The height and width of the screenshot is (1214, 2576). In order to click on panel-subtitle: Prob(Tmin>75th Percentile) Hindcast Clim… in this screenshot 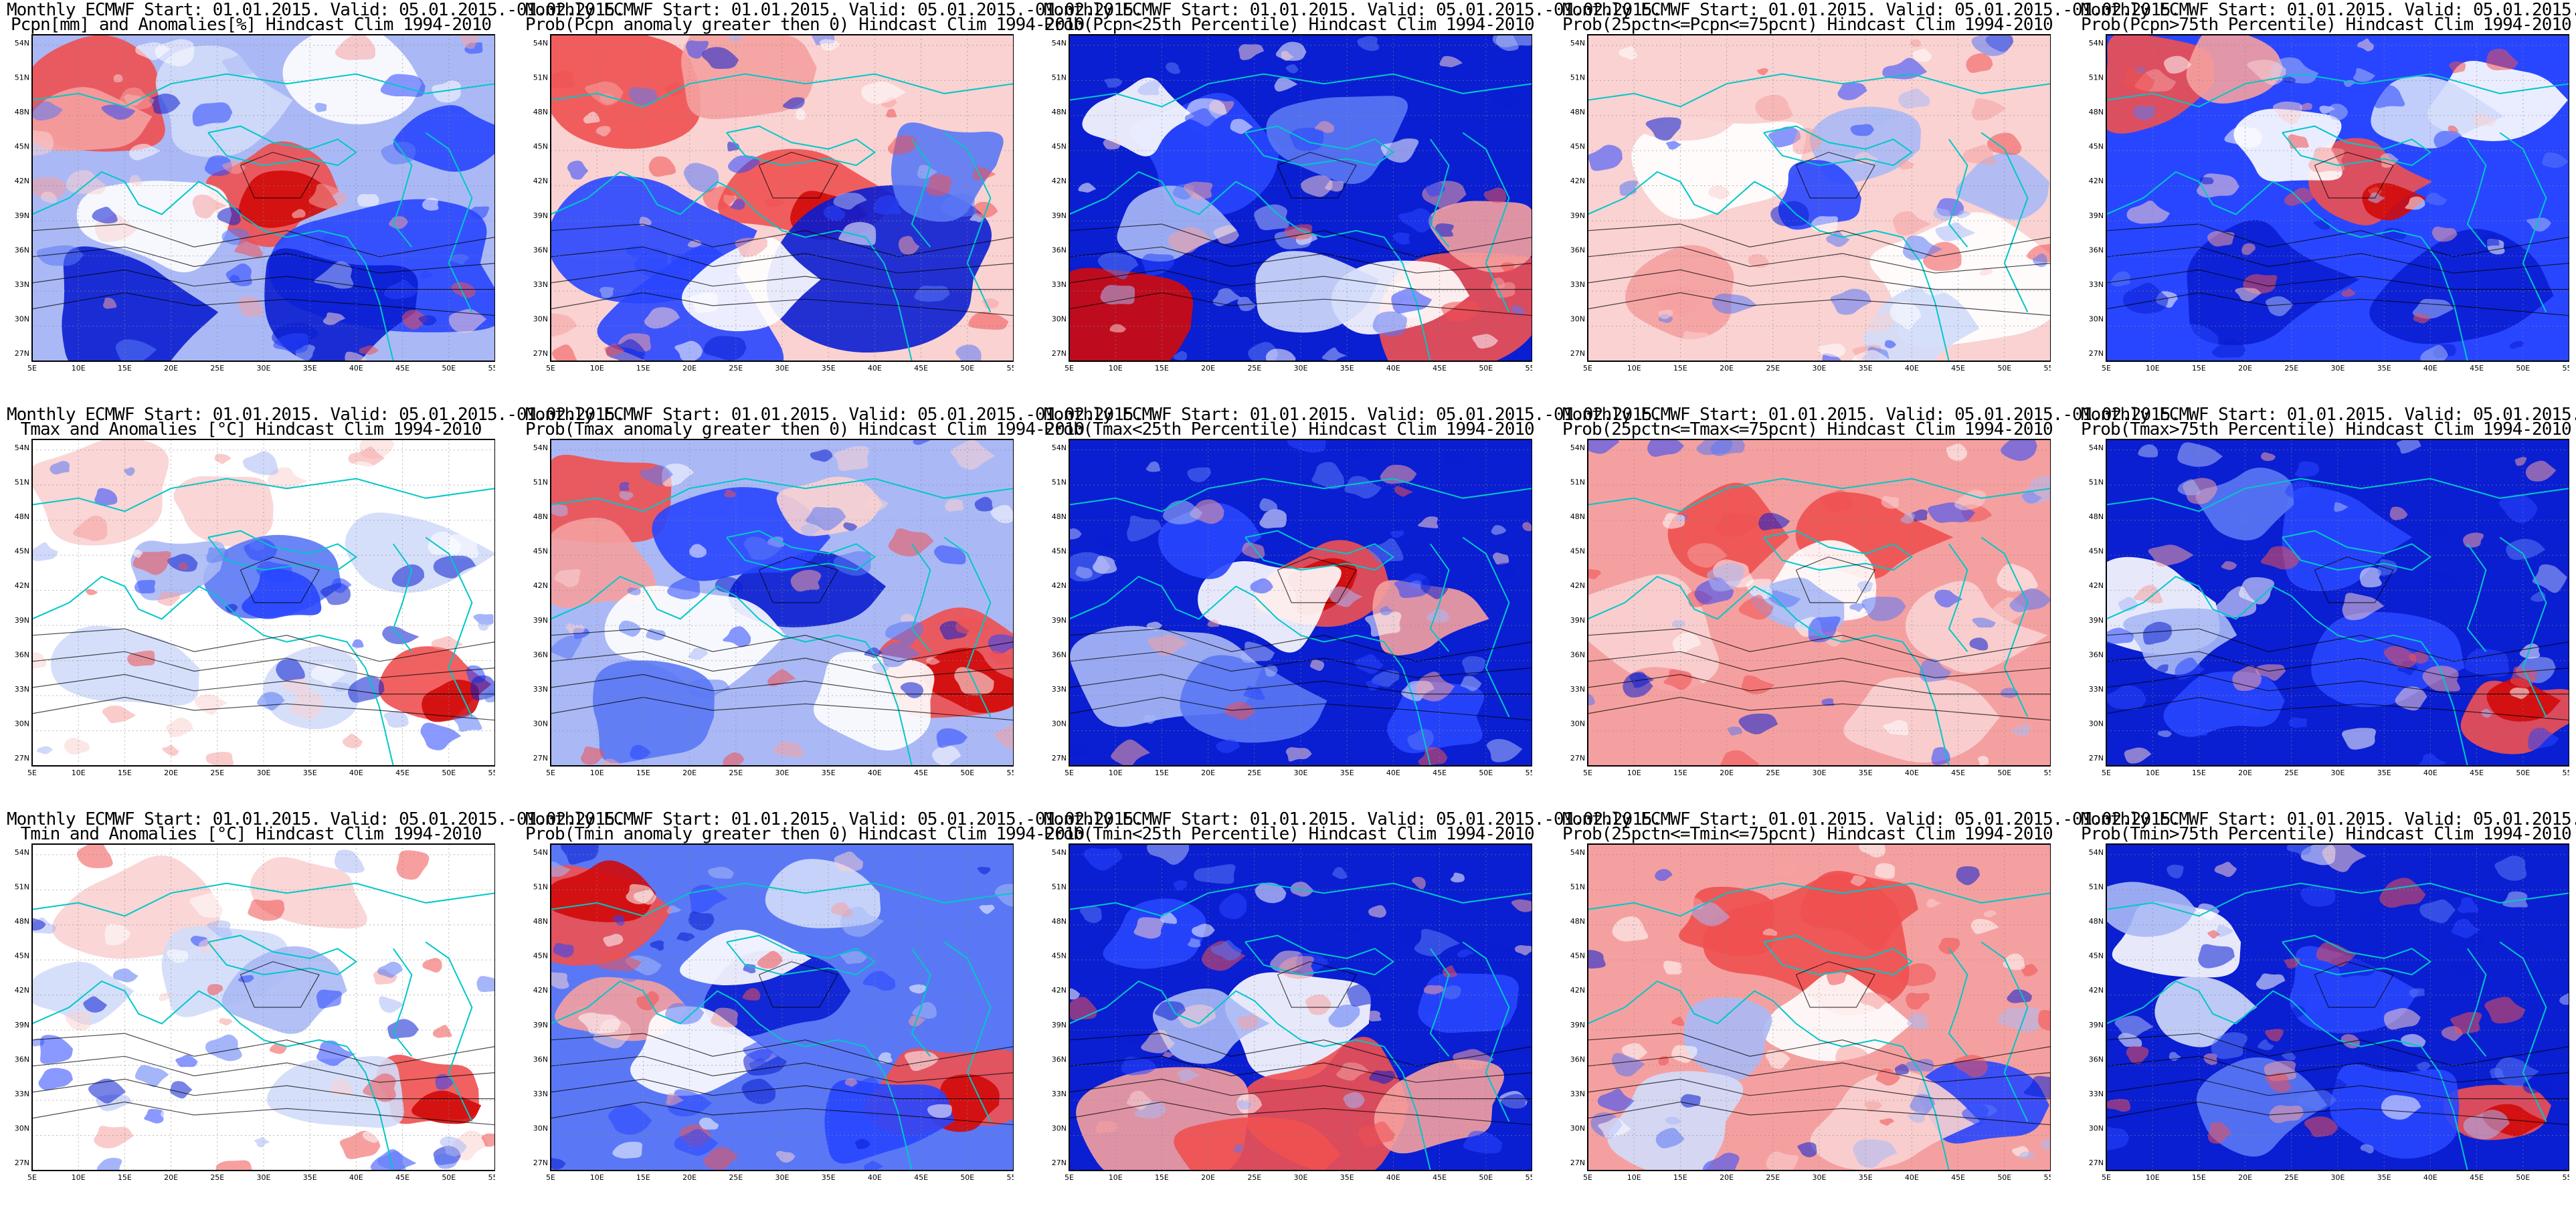, I will do `click(2326, 834)`.